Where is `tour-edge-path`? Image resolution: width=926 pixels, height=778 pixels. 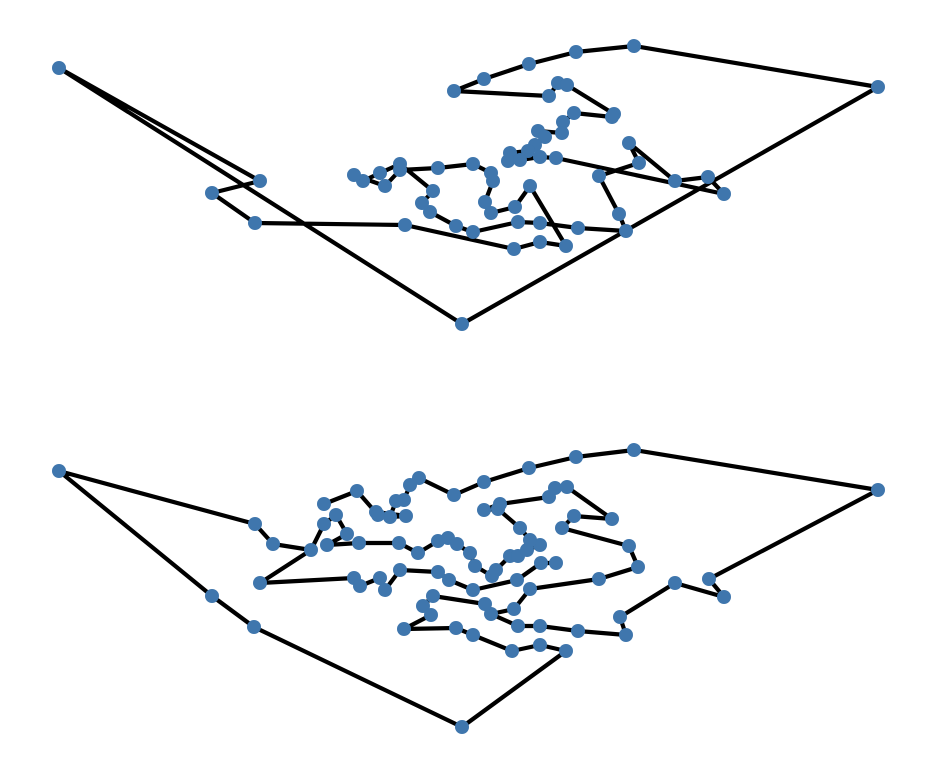 tour-edge-path is located at coordinates (684, 562).